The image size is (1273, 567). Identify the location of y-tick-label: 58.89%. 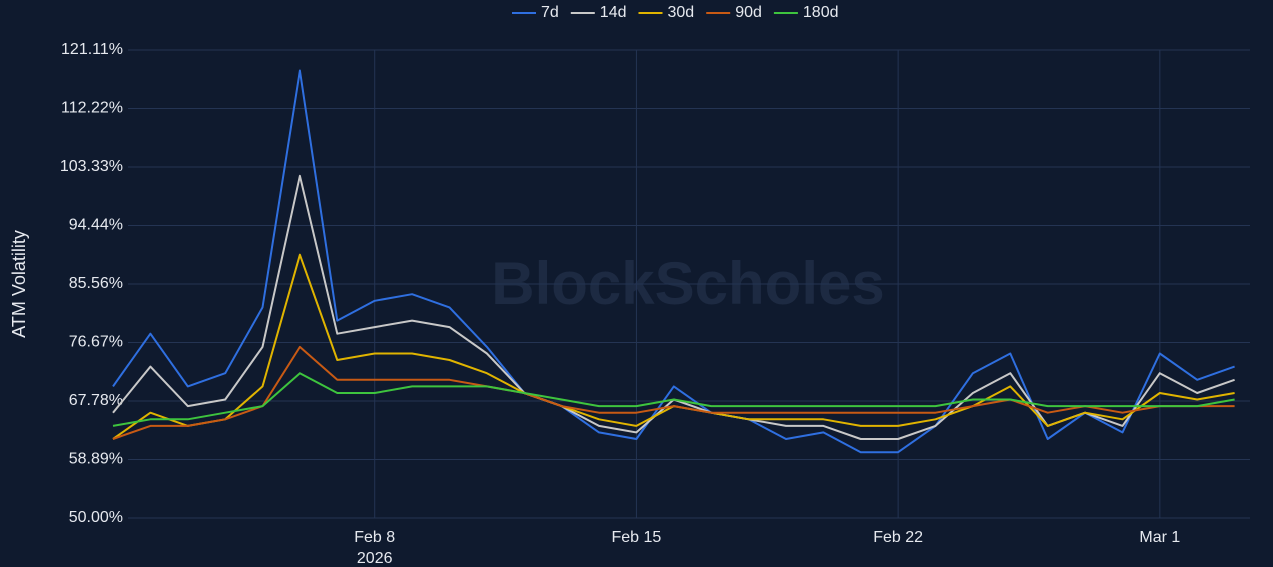
(96, 459).